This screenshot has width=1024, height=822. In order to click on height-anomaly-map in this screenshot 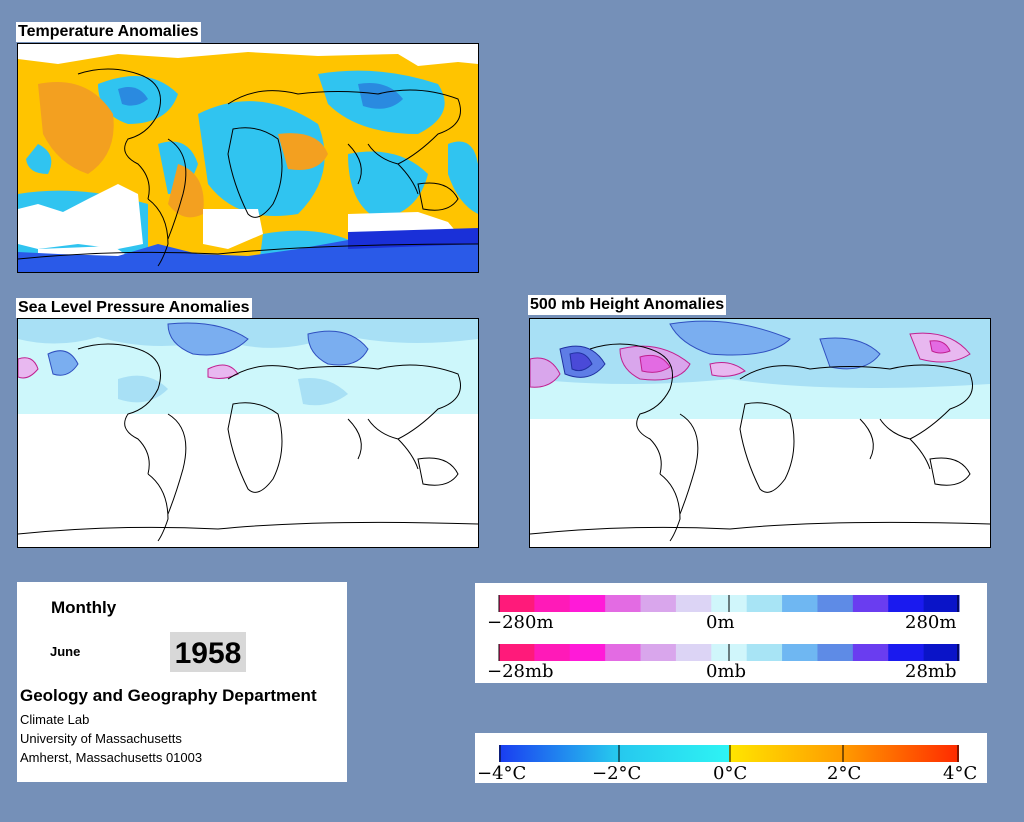, I will do `click(760, 433)`.